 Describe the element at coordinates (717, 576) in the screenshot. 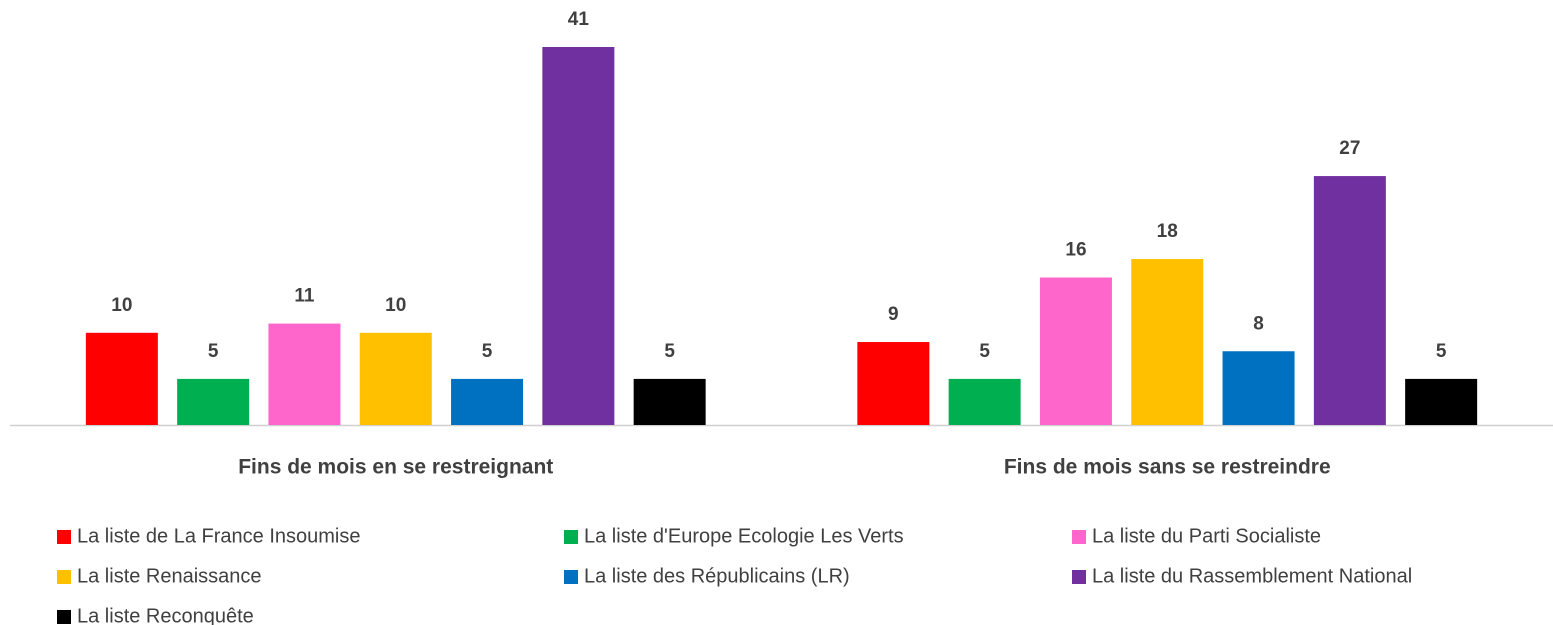

I see `legend-label: La liste des Républicains (LR)` at that location.